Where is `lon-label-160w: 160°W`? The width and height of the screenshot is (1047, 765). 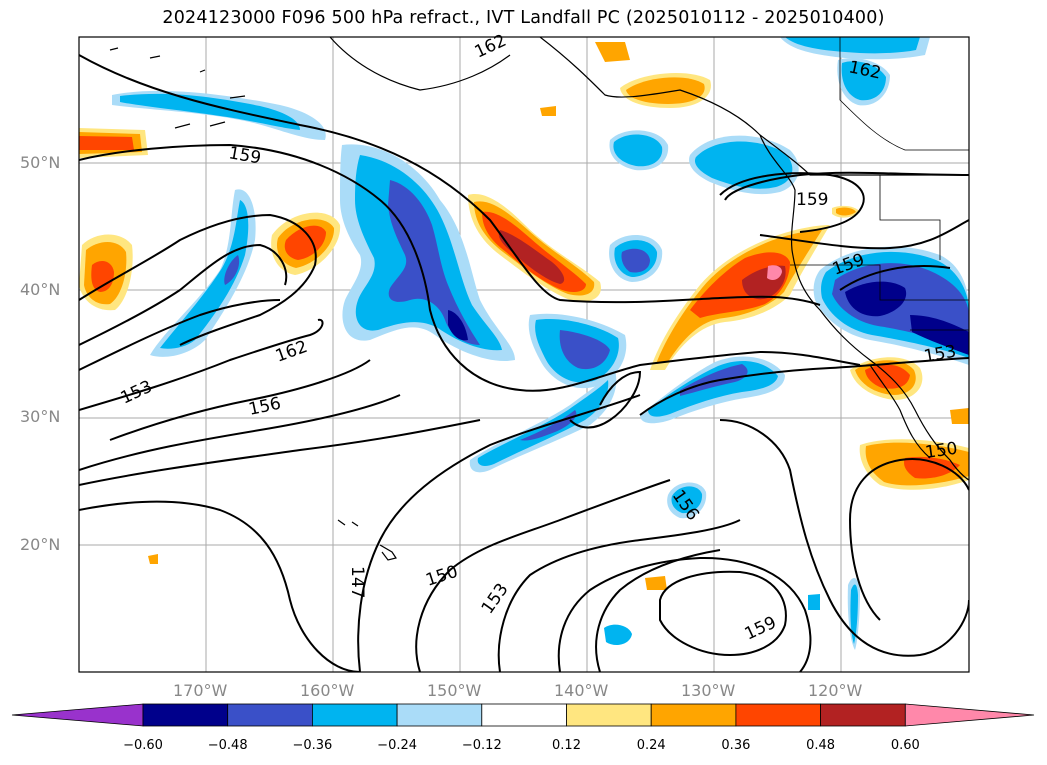 lon-label-160w: 160°W is located at coordinates (327, 690).